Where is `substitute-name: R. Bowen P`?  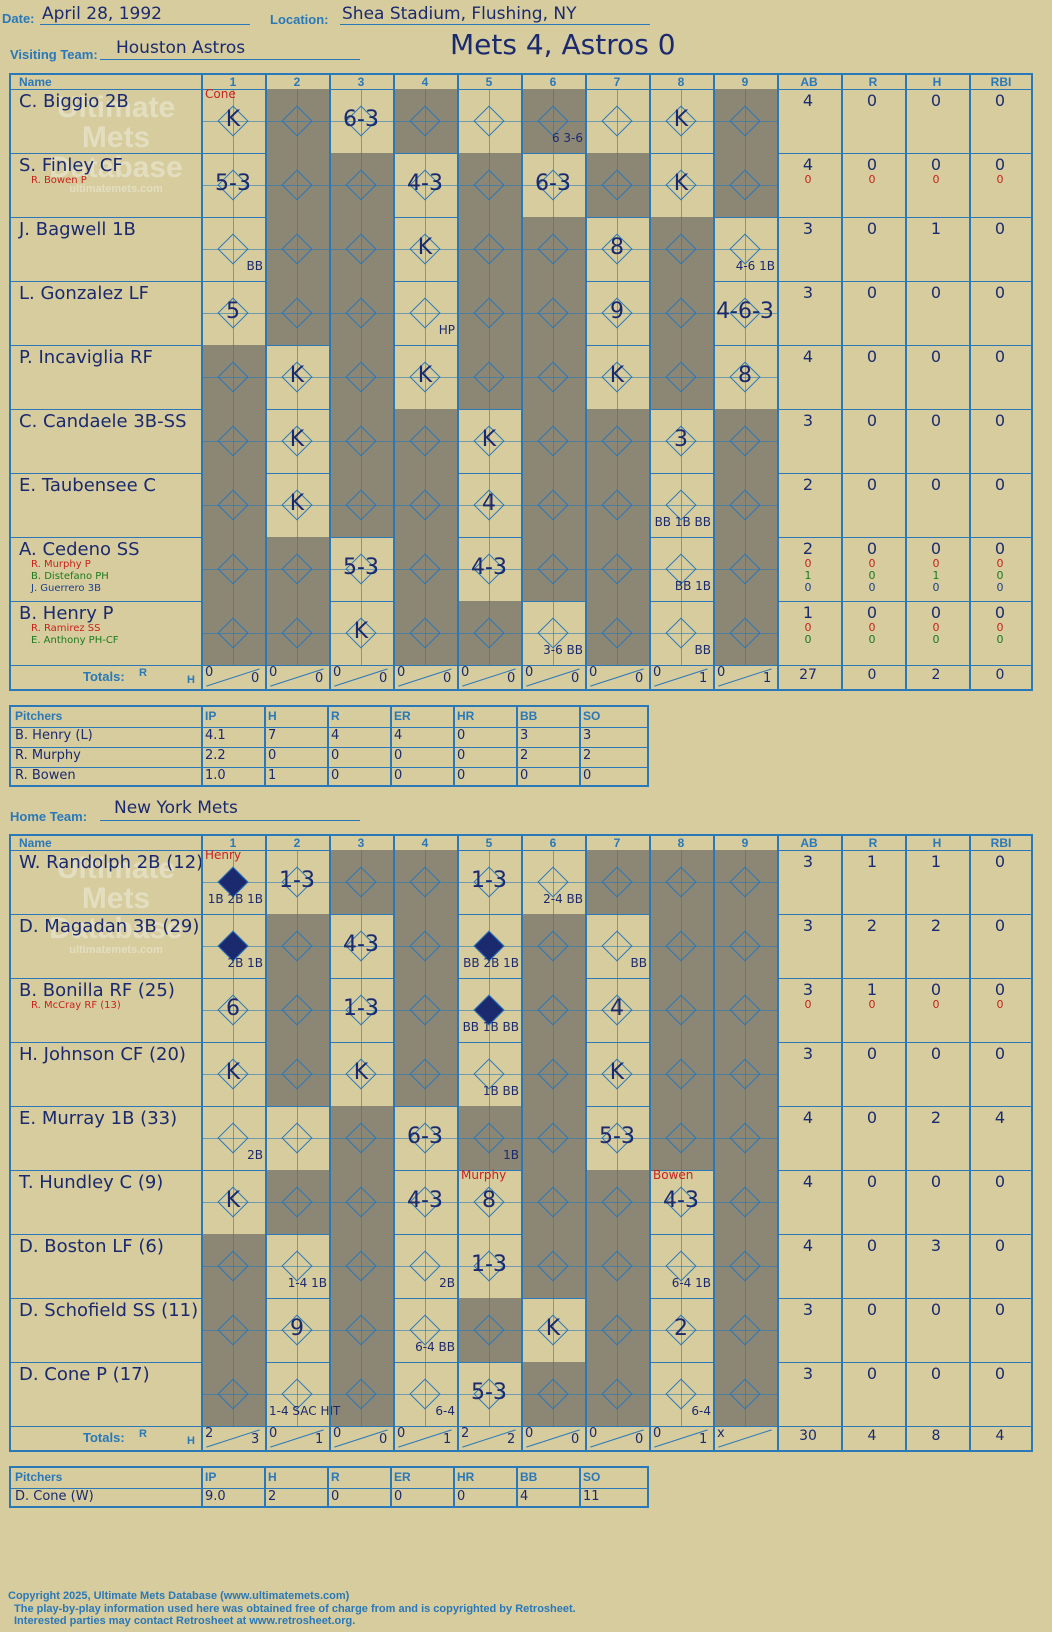 substitute-name: R. Bowen P is located at coordinates (59, 180).